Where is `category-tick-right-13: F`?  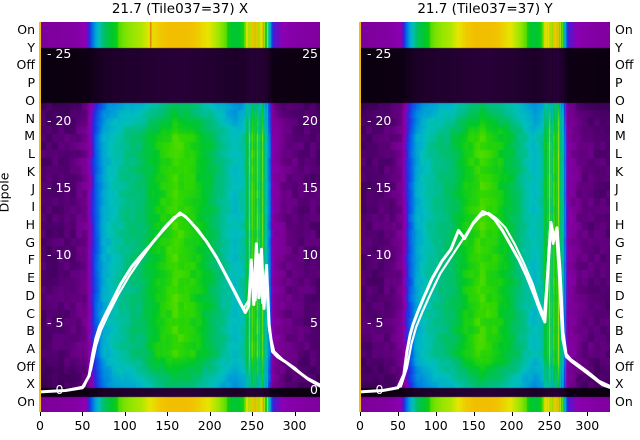
category-tick-right-13: F is located at coordinates (619, 260).